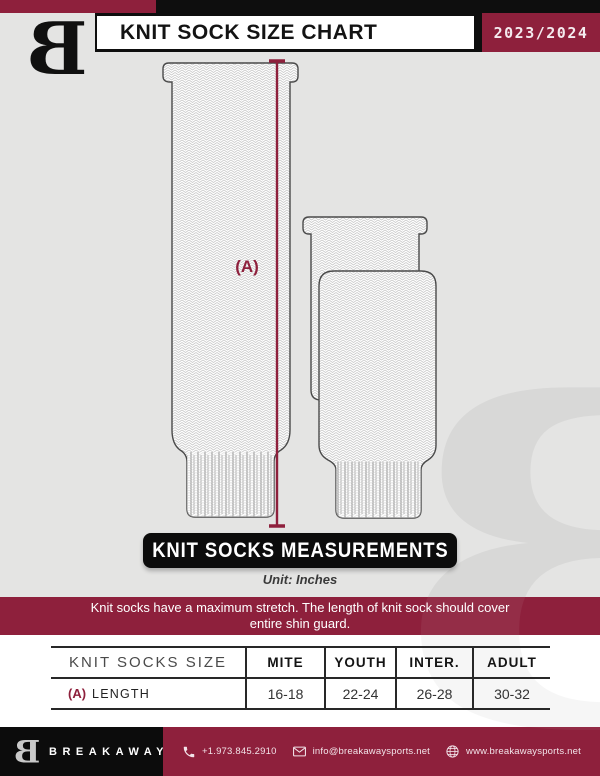  What do you see at coordinates (284, 663) in the screenshot?
I see `table-header-mite: MITE` at bounding box center [284, 663].